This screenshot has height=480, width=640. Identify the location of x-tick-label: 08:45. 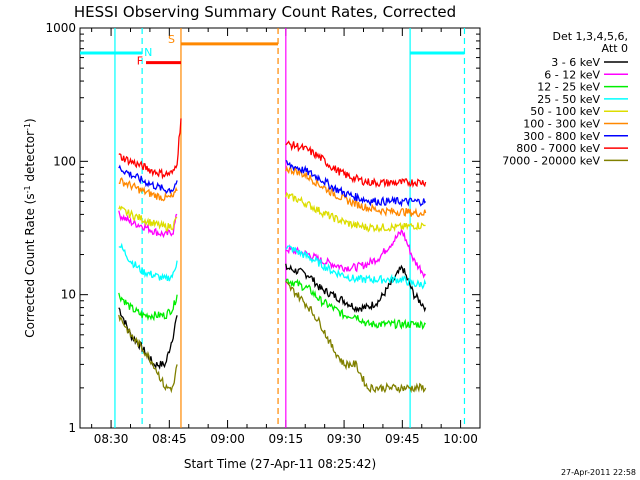
(169, 439).